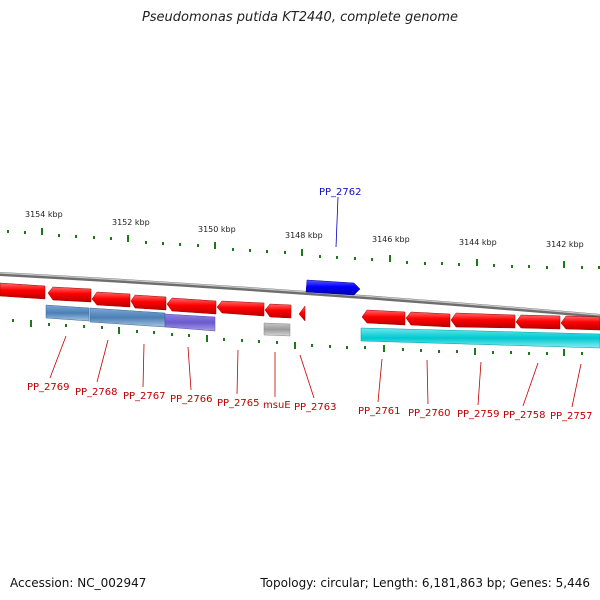 The height and width of the screenshot is (600, 600). Describe the element at coordinates (111, 299) in the screenshot. I see `gene-pp2767` at that location.